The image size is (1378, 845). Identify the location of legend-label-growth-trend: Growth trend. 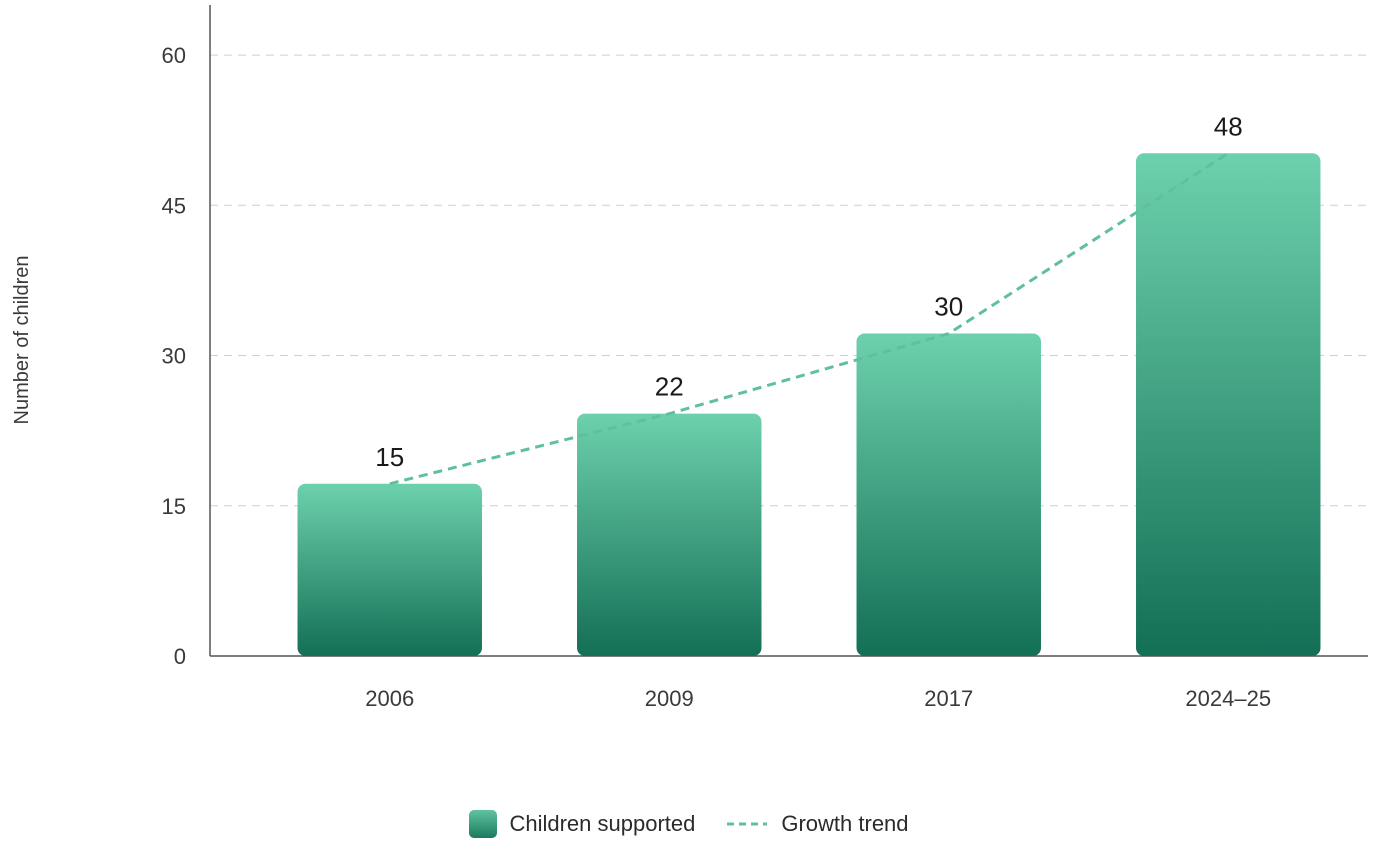
(845, 823).